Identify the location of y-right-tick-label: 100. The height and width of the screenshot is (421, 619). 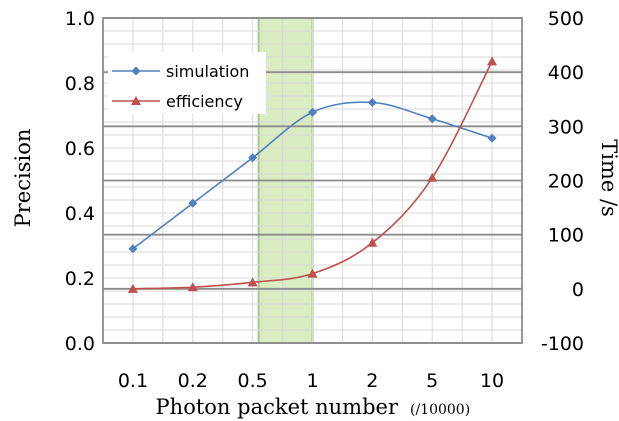
(566, 236).